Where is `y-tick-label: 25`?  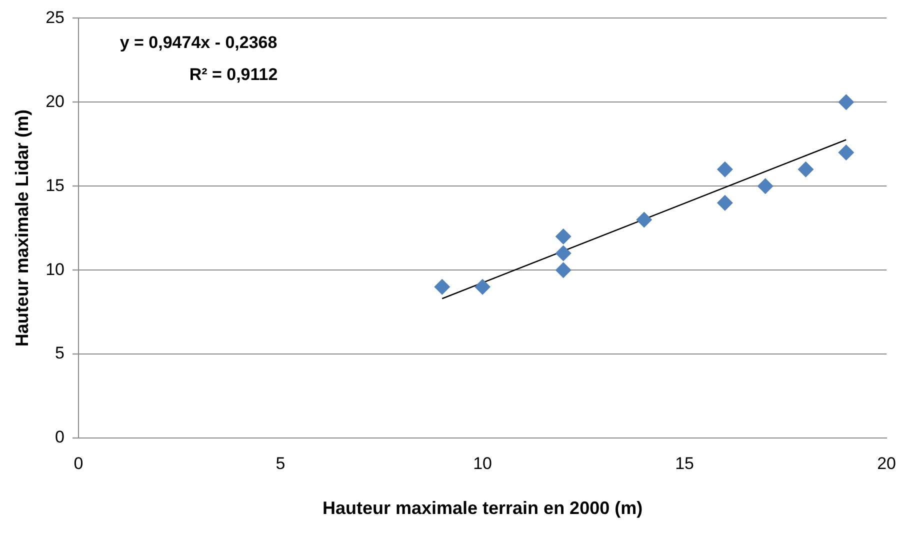
y-tick-label: 25 is located at coordinates (55, 17).